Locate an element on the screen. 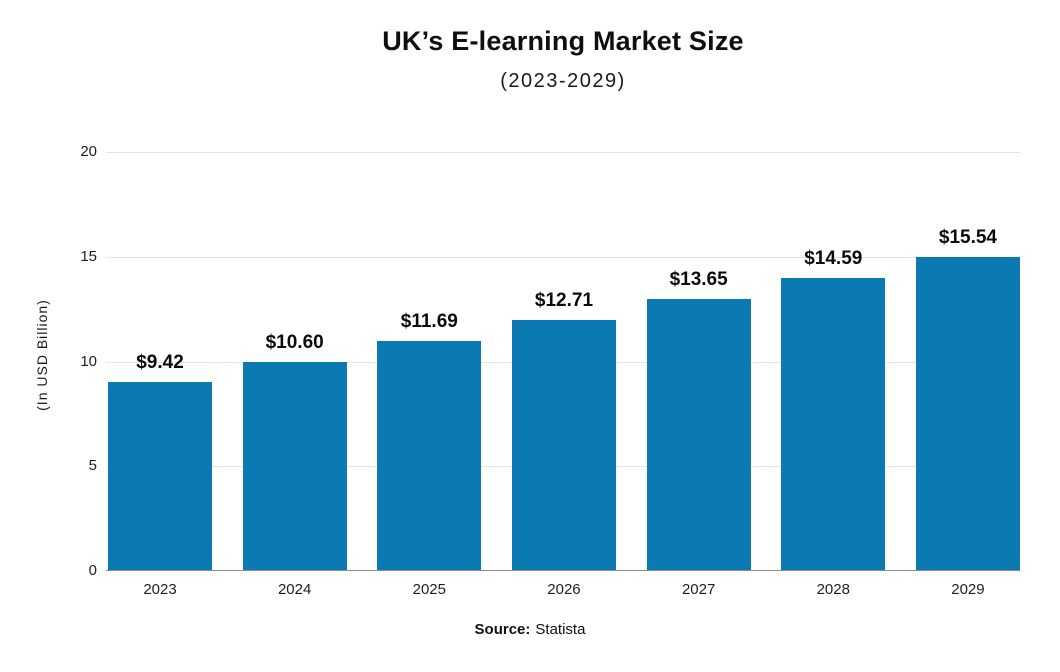  bar-value-label-2027: $13.65 is located at coordinates (698, 279).